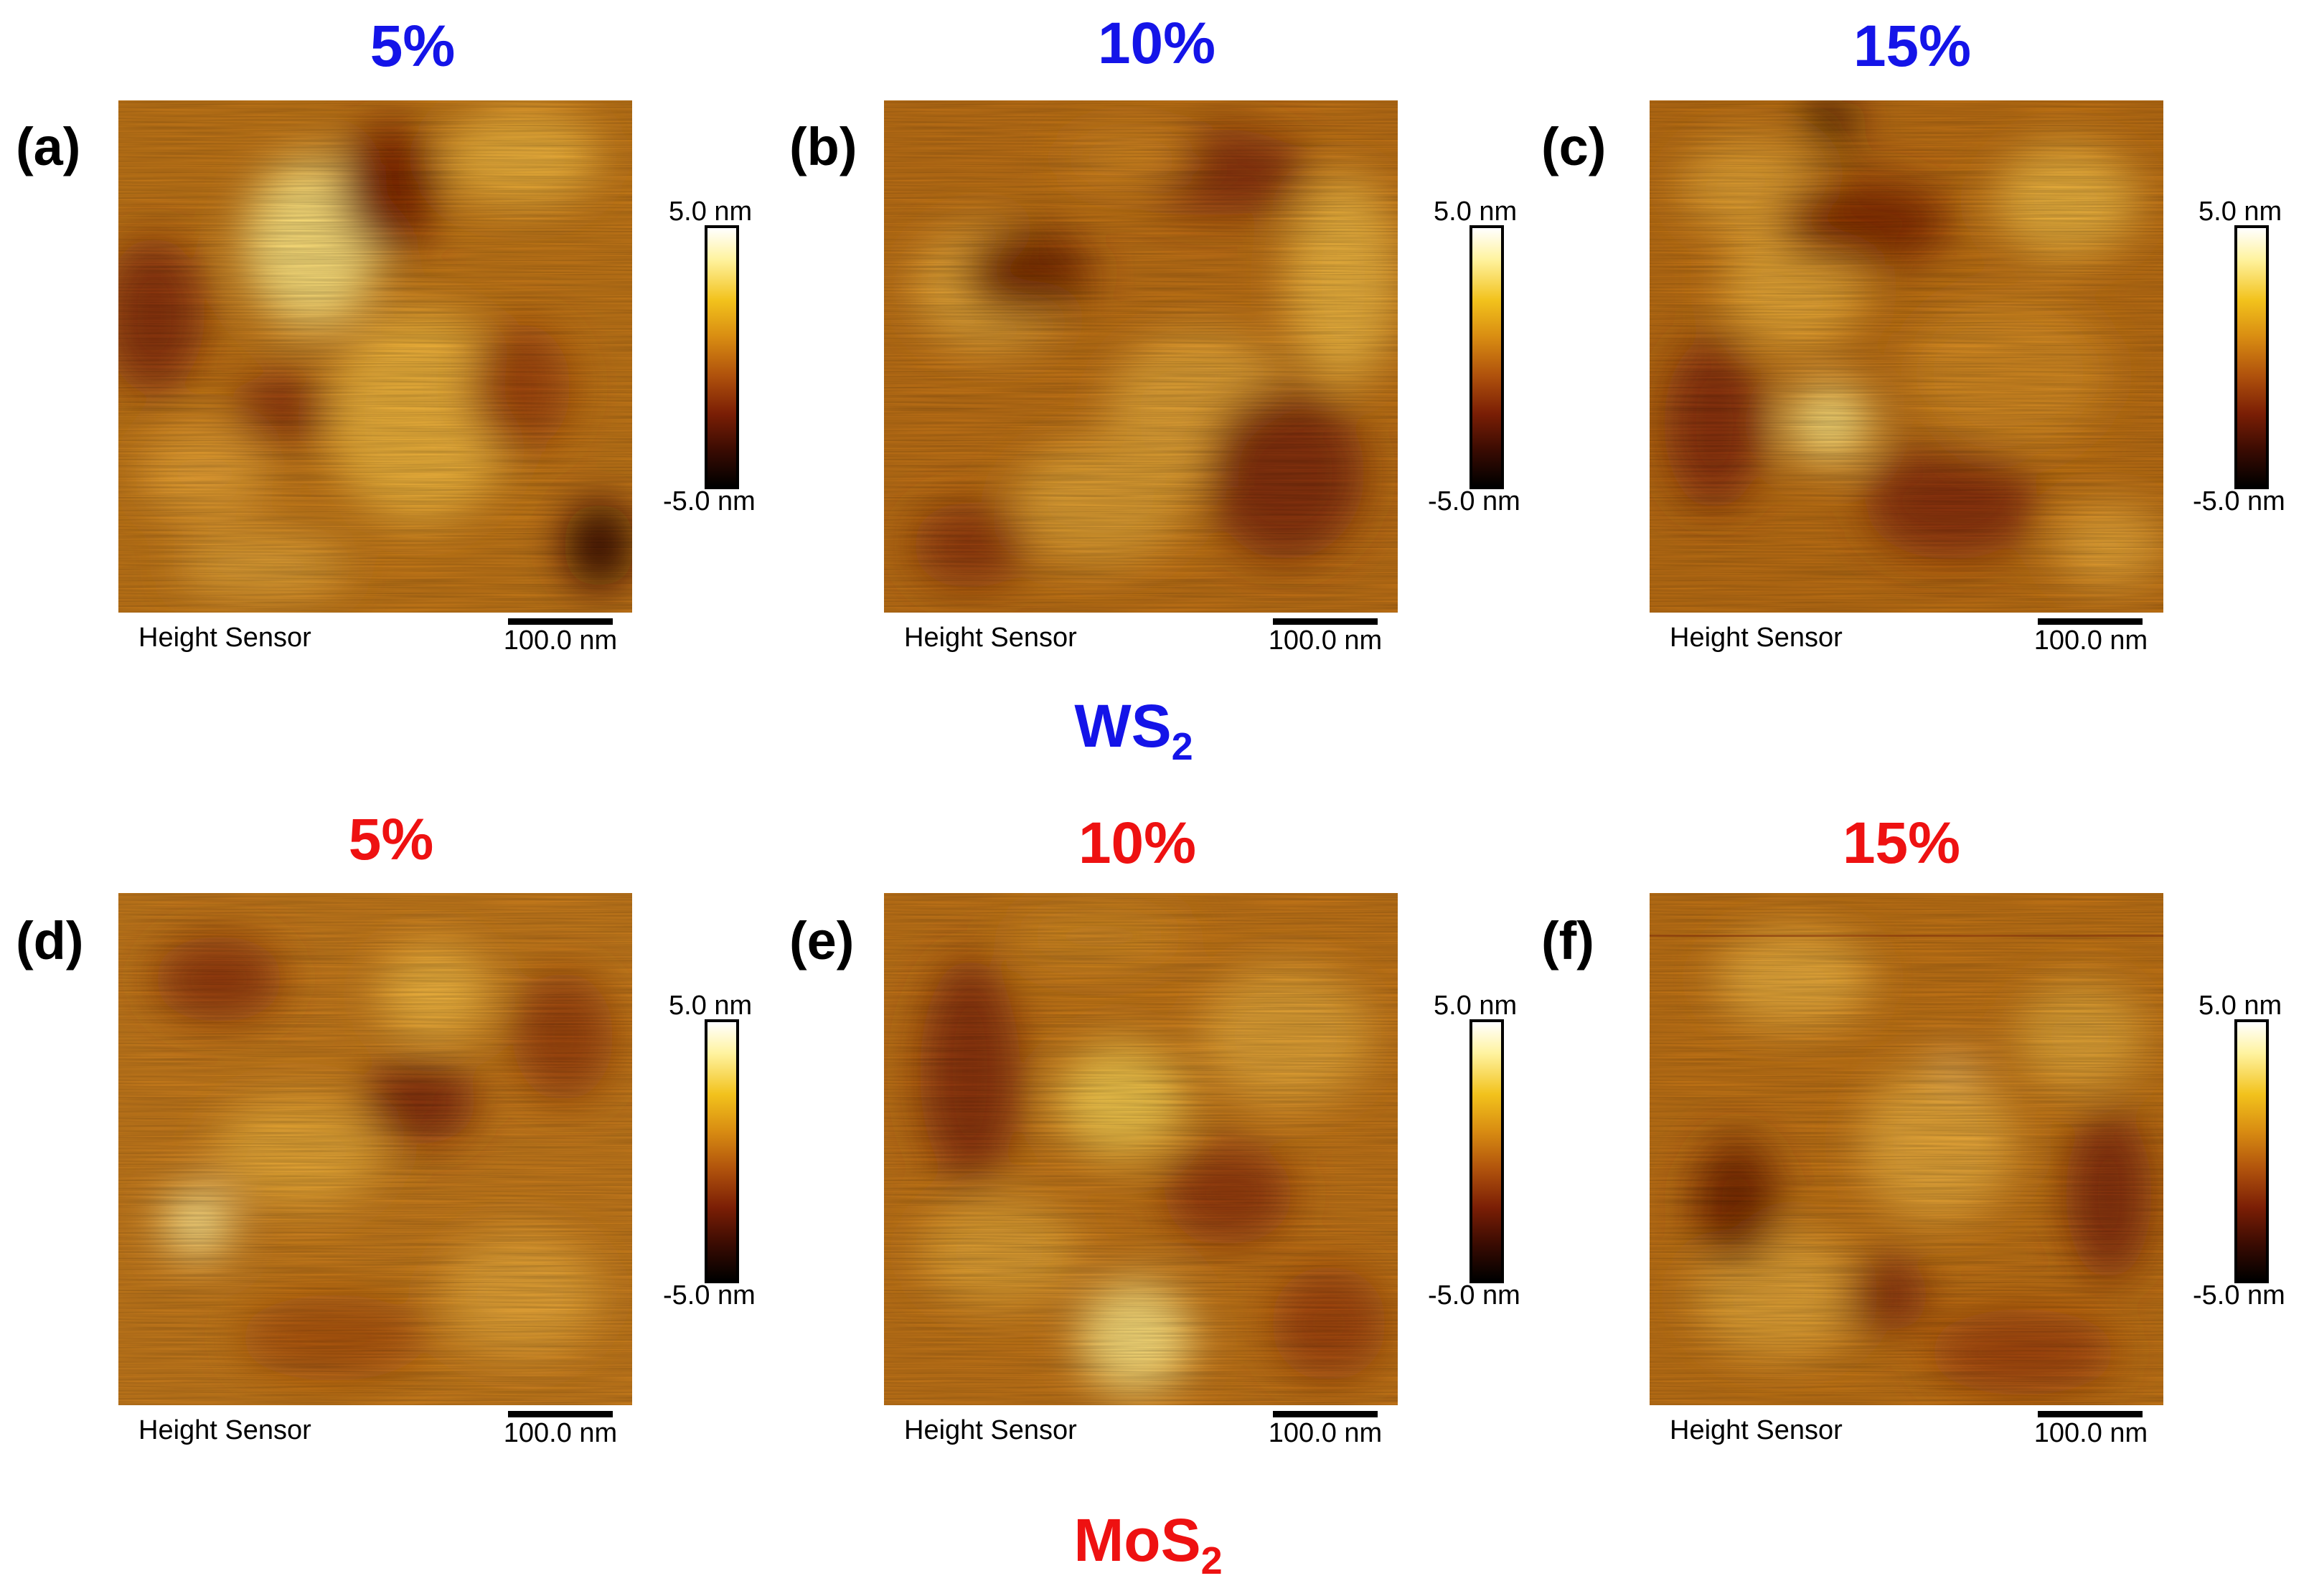  Describe the element at coordinates (1476, 212) in the screenshot. I see `colorbar-max-b: 5.0 nm` at that location.